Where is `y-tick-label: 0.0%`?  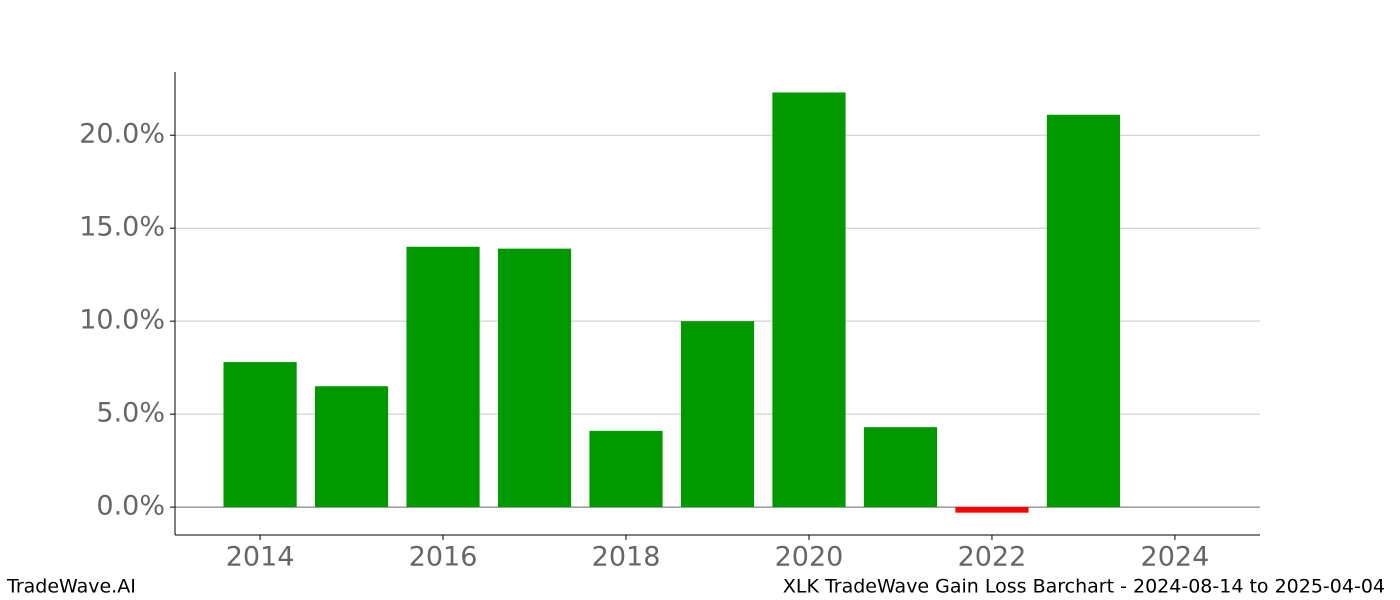
y-tick-label: 0.0% is located at coordinates (130, 506).